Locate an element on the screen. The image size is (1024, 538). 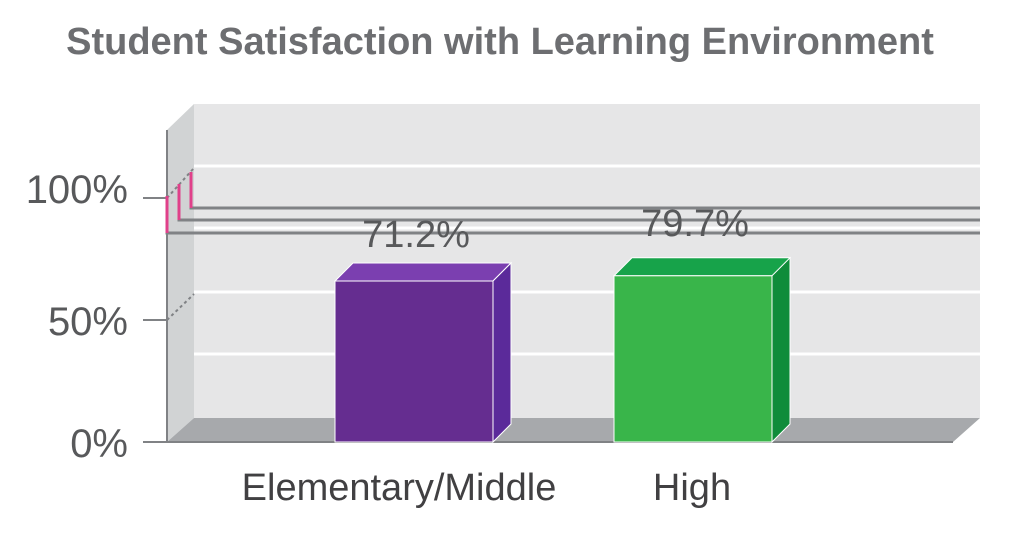
y-tick-label: 100% is located at coordinates (77, 190).